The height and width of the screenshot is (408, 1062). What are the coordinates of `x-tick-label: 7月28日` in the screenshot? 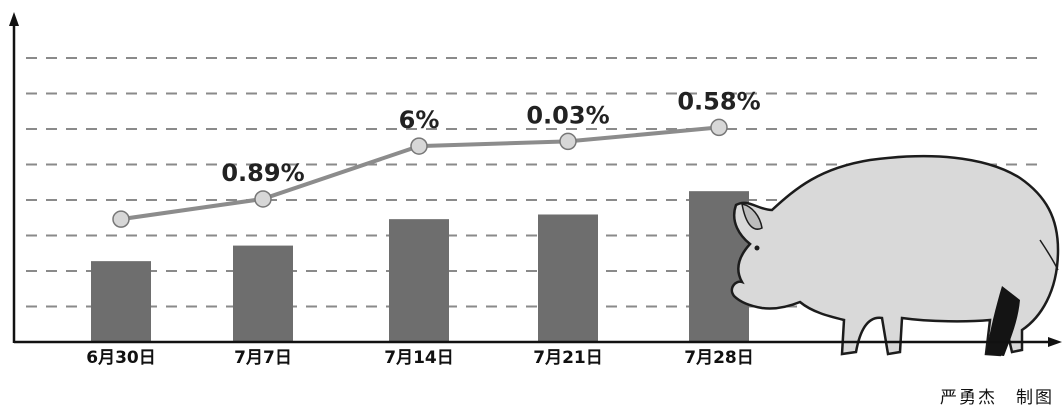 It's located at (719, 358).